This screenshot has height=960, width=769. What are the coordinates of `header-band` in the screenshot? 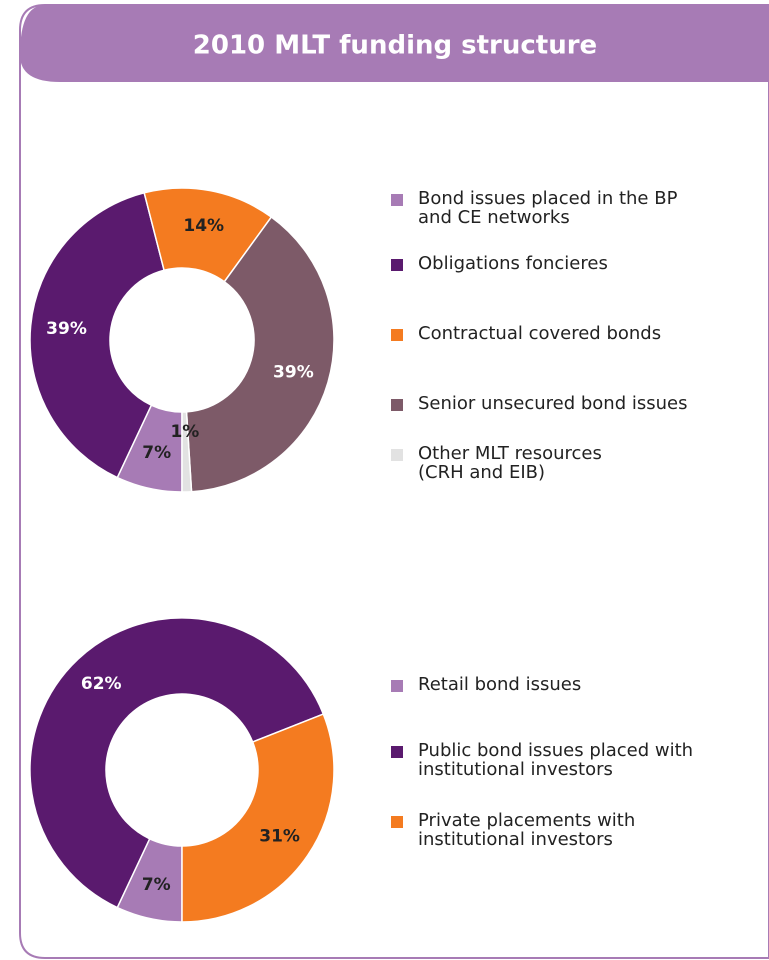 It's located at (394, 43).